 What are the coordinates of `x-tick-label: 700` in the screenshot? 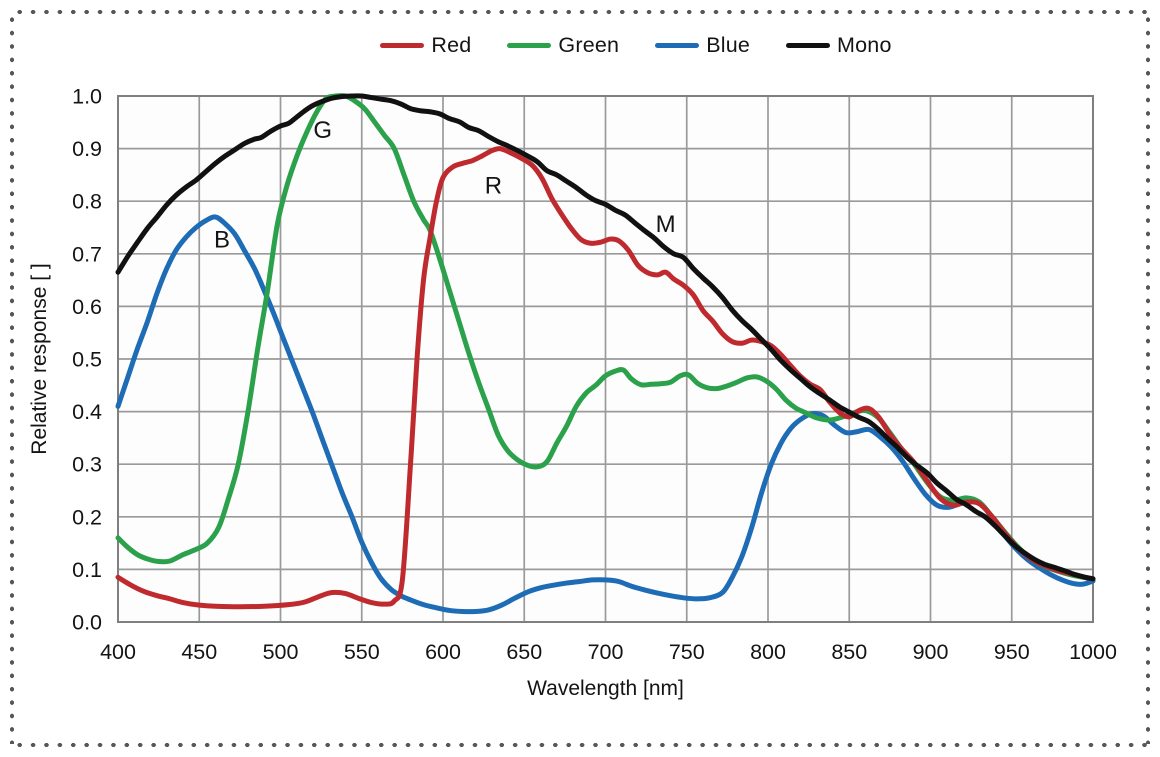 It's located at (606, 652).